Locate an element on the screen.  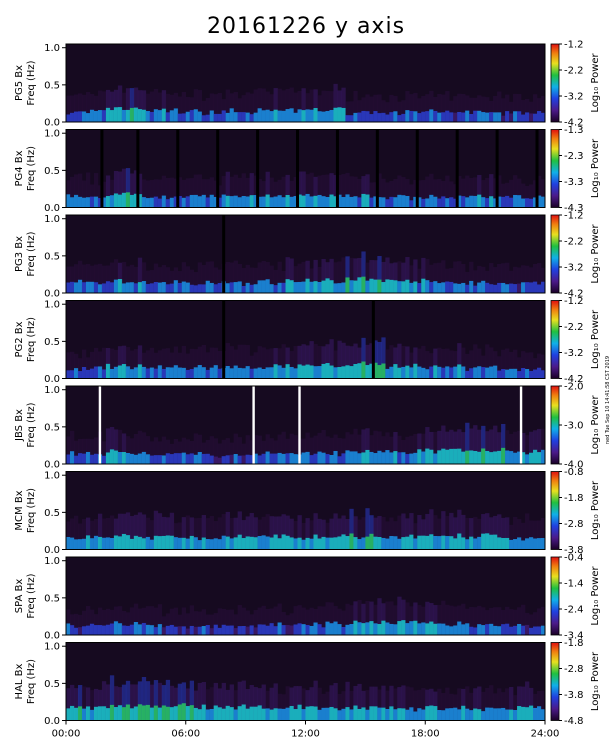
colorbar-tick-label: -0.4 is located at coordinates (574, 558).